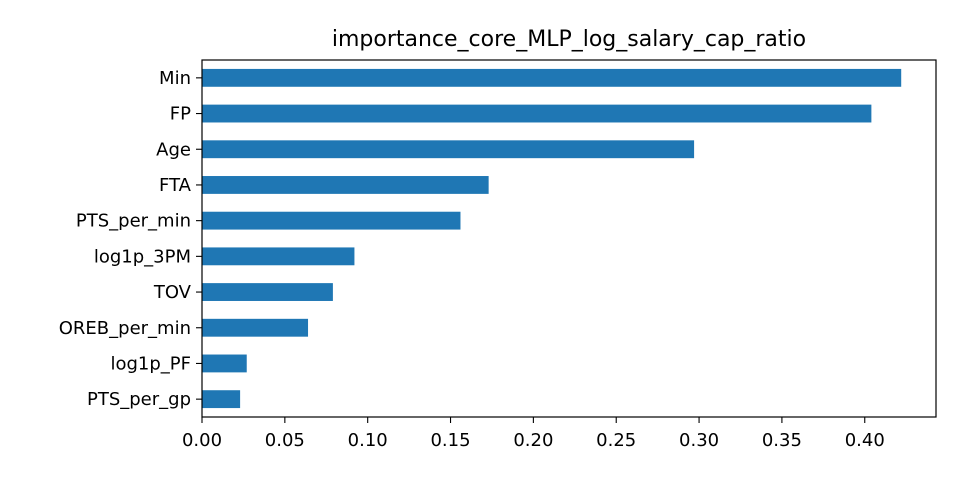  I want to click on bar-log1p_PF, so click(224, 363).